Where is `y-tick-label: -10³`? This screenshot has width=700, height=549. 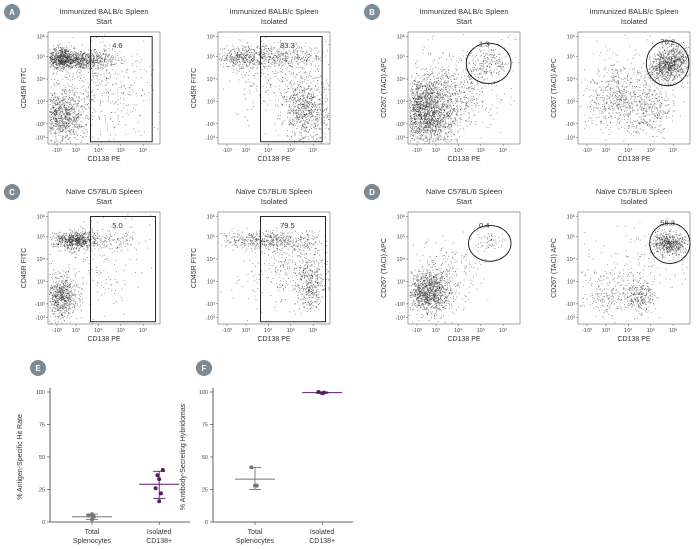
y-tick-label: -10³ is located at coordinates (210, 138).